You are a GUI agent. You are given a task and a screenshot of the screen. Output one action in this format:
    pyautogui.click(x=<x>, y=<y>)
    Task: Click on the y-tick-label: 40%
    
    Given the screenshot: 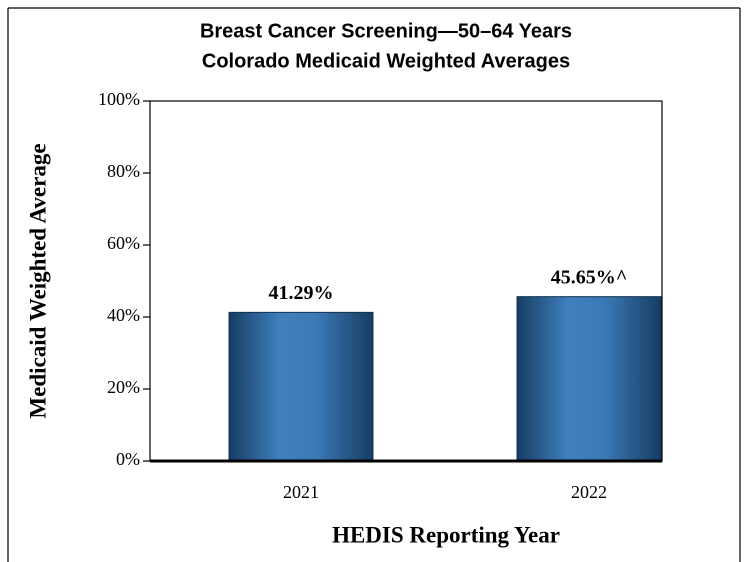 What is the action you would take?
    pyautogui.click(x=123, y=315)
    